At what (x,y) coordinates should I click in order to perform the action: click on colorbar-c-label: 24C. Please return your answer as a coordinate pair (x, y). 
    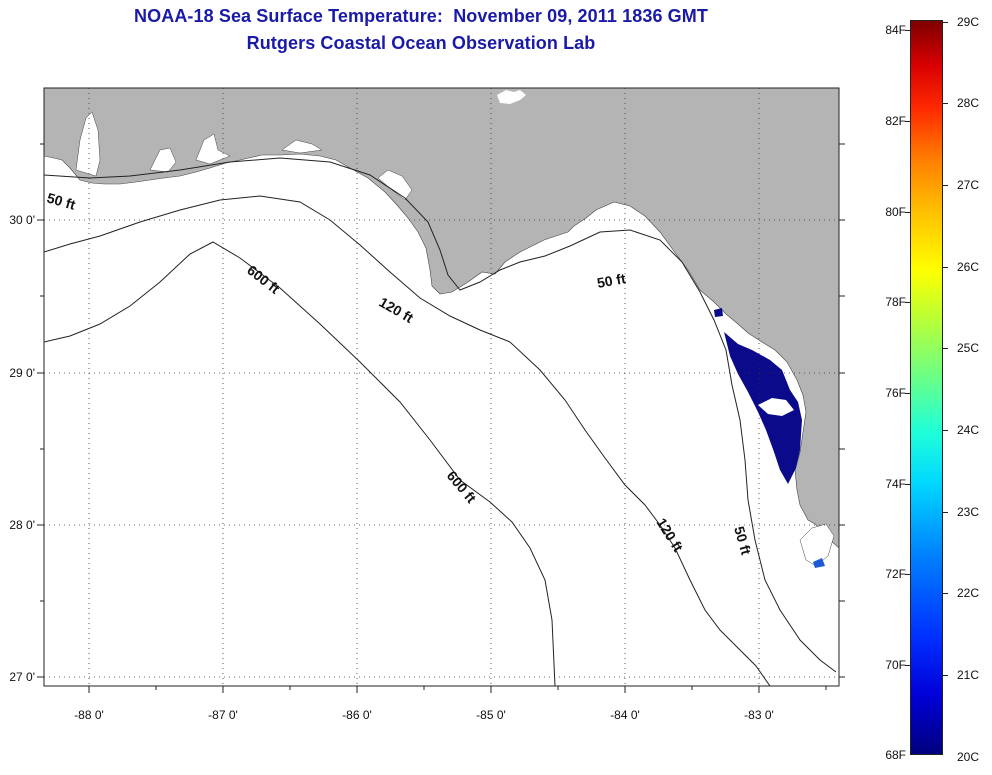
    Looking at the image, I should click on (968, 430).